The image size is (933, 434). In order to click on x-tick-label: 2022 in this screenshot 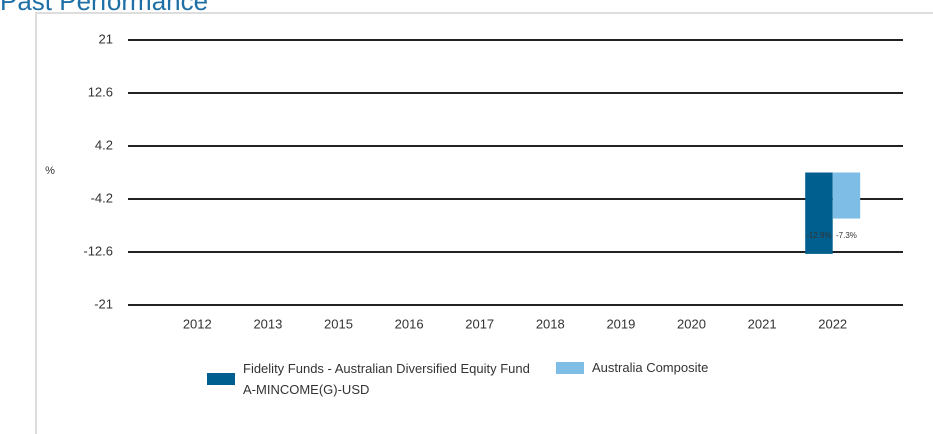, I will do `click(832, 323)`.